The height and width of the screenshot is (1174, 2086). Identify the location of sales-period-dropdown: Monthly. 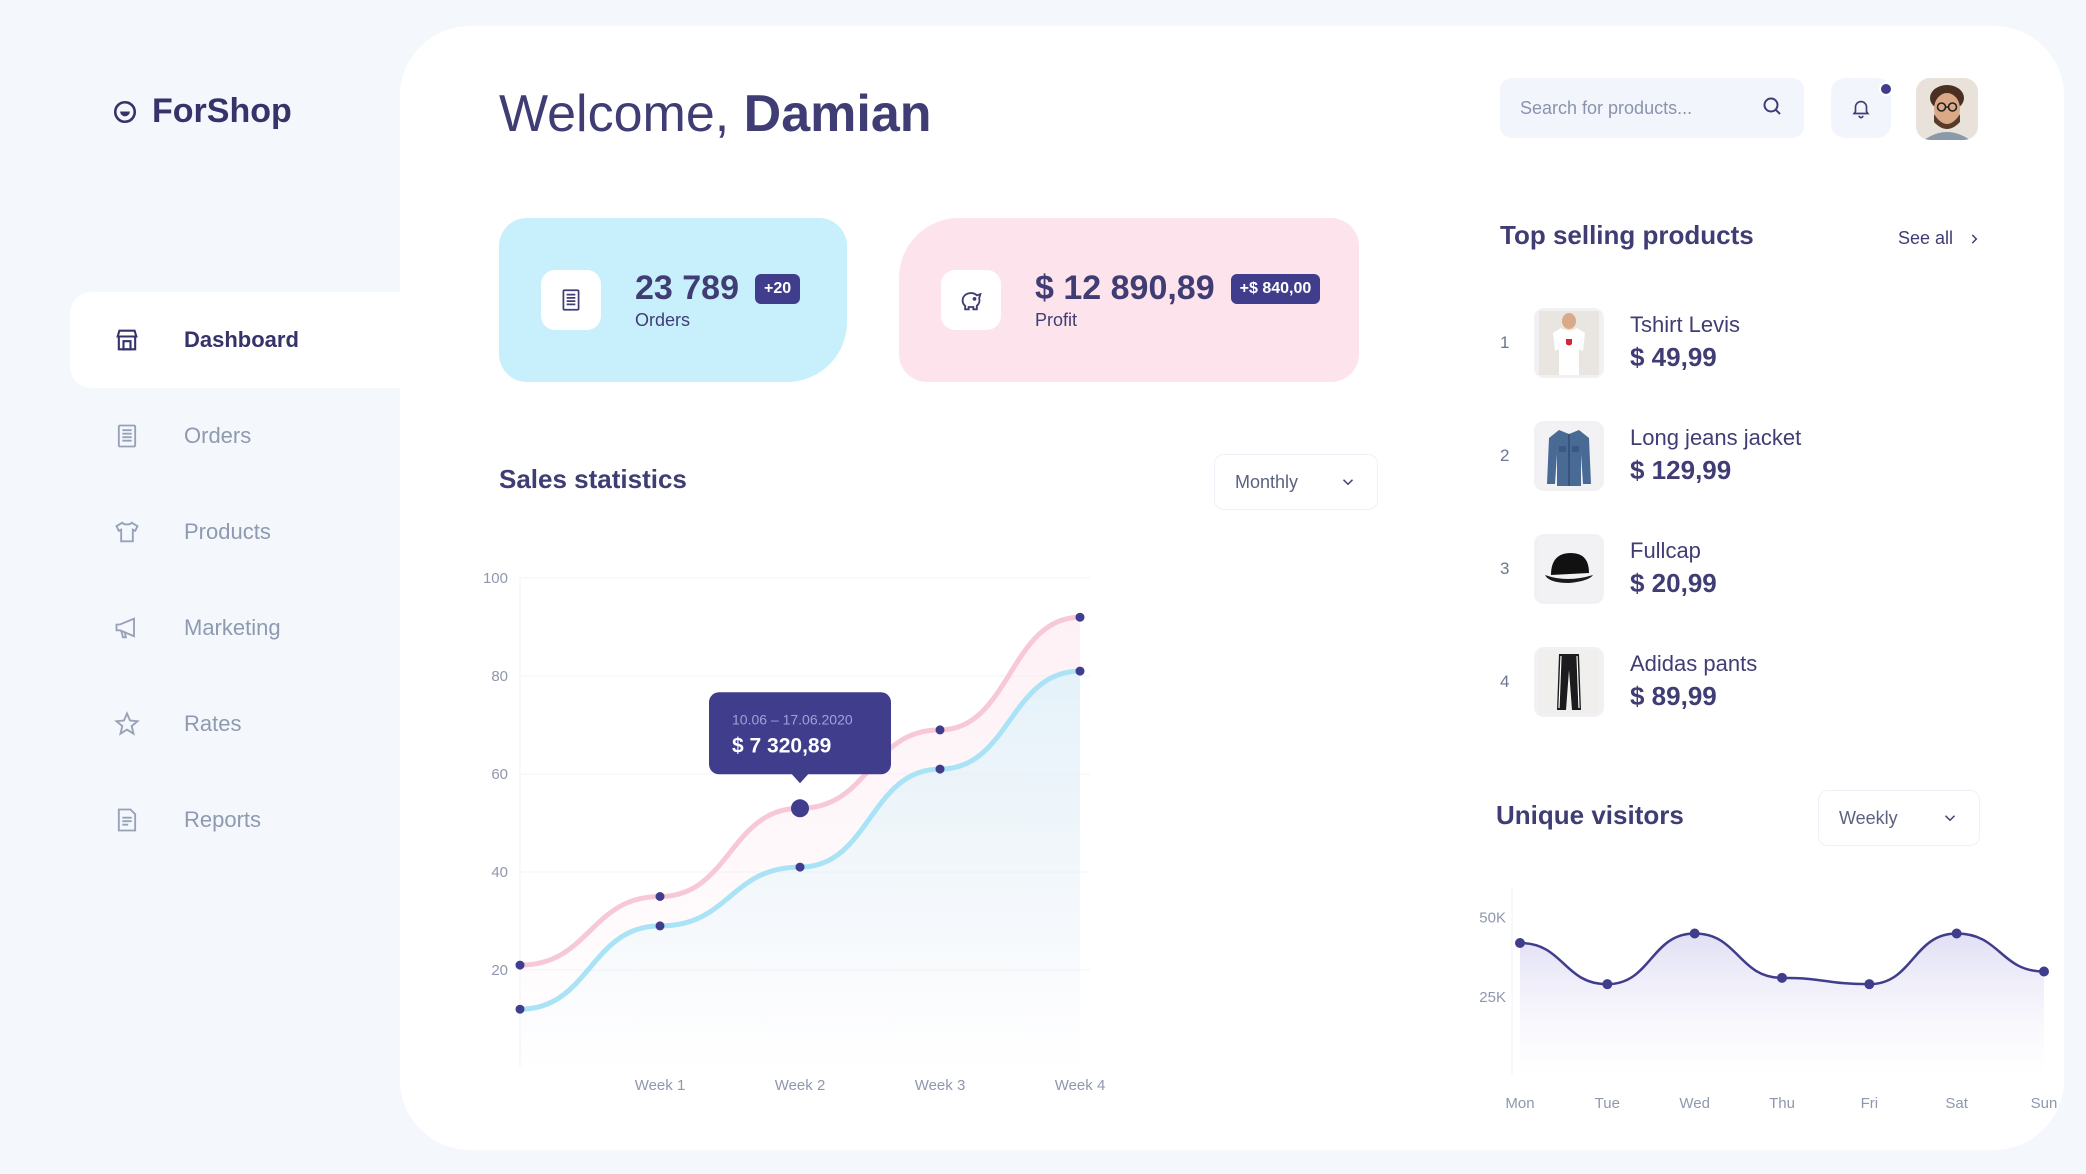
(1296, 482).